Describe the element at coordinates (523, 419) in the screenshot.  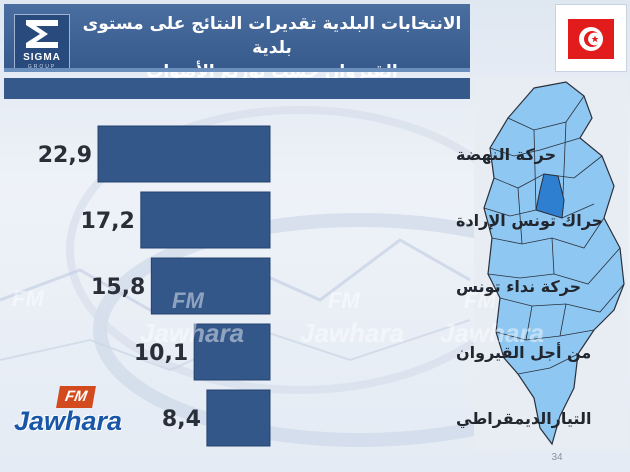
I see `category-label-5: التيارالديمقراطي` at that location.